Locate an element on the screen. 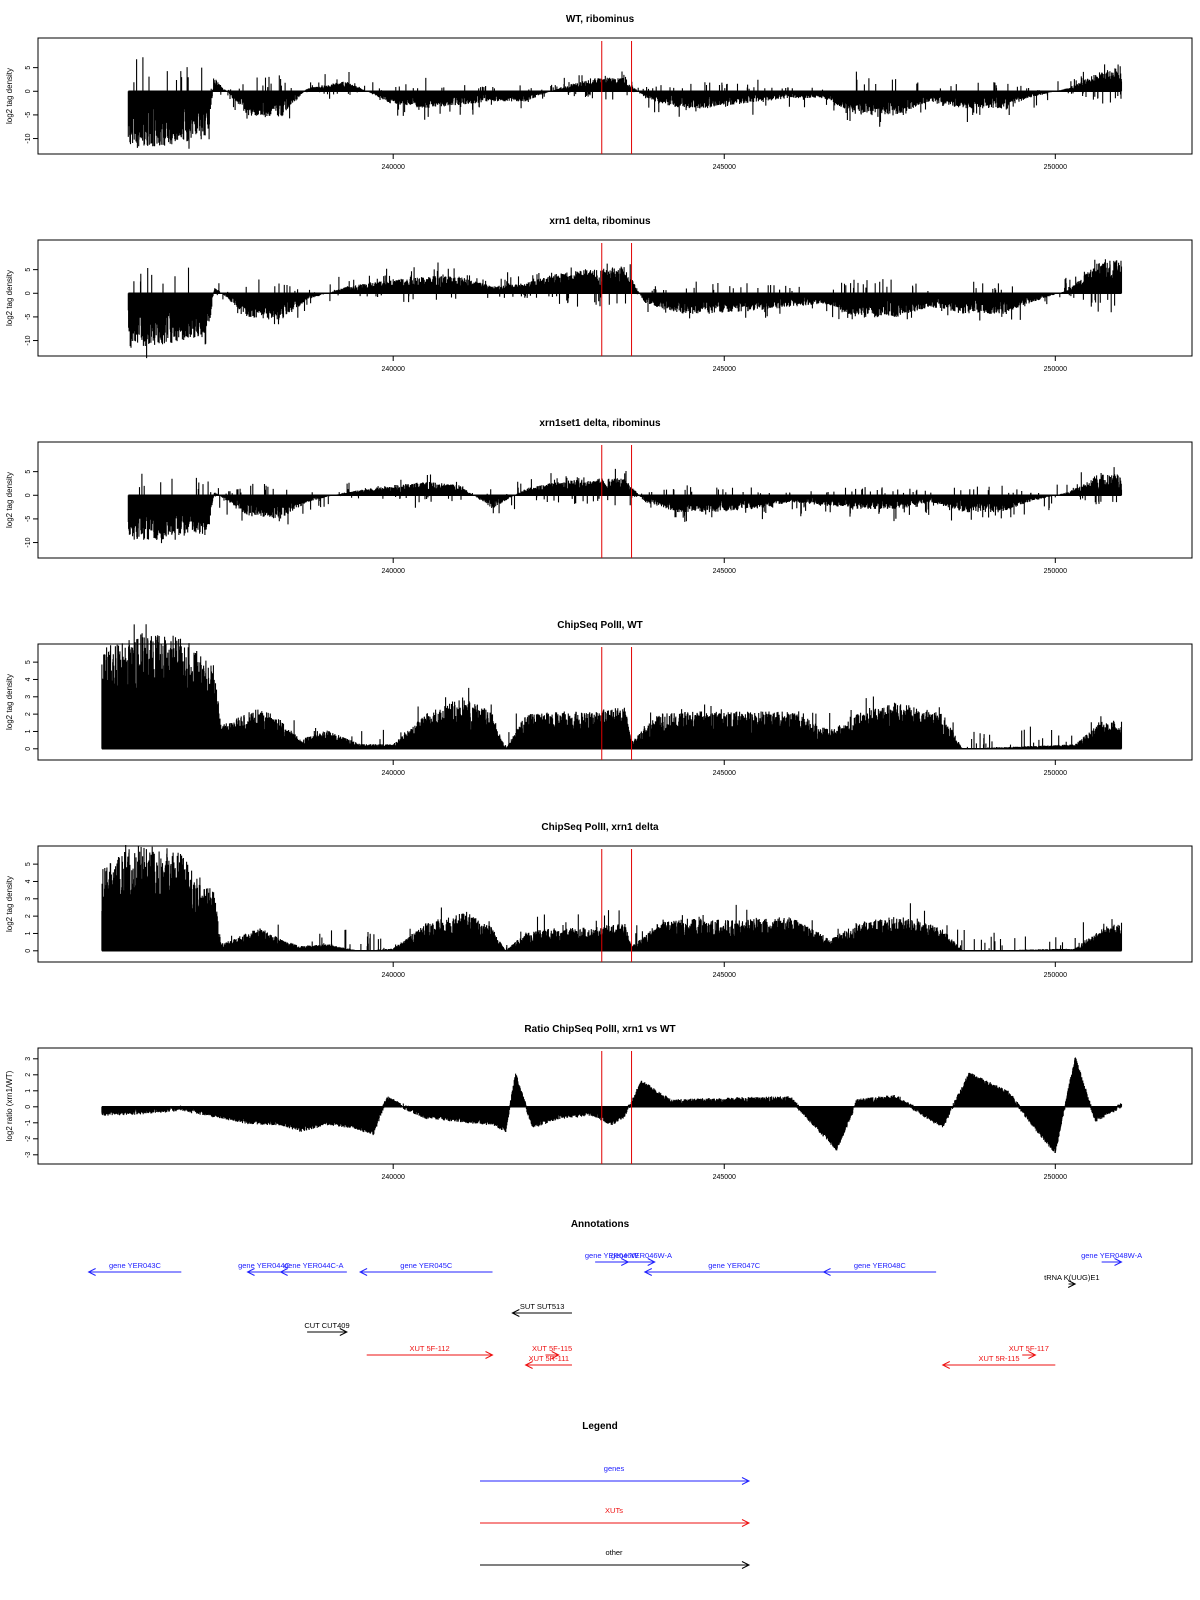 This screenshot has width=1200, height=1600. feature-label: XUT 5F-115 is located at coordinates (552, 1348).